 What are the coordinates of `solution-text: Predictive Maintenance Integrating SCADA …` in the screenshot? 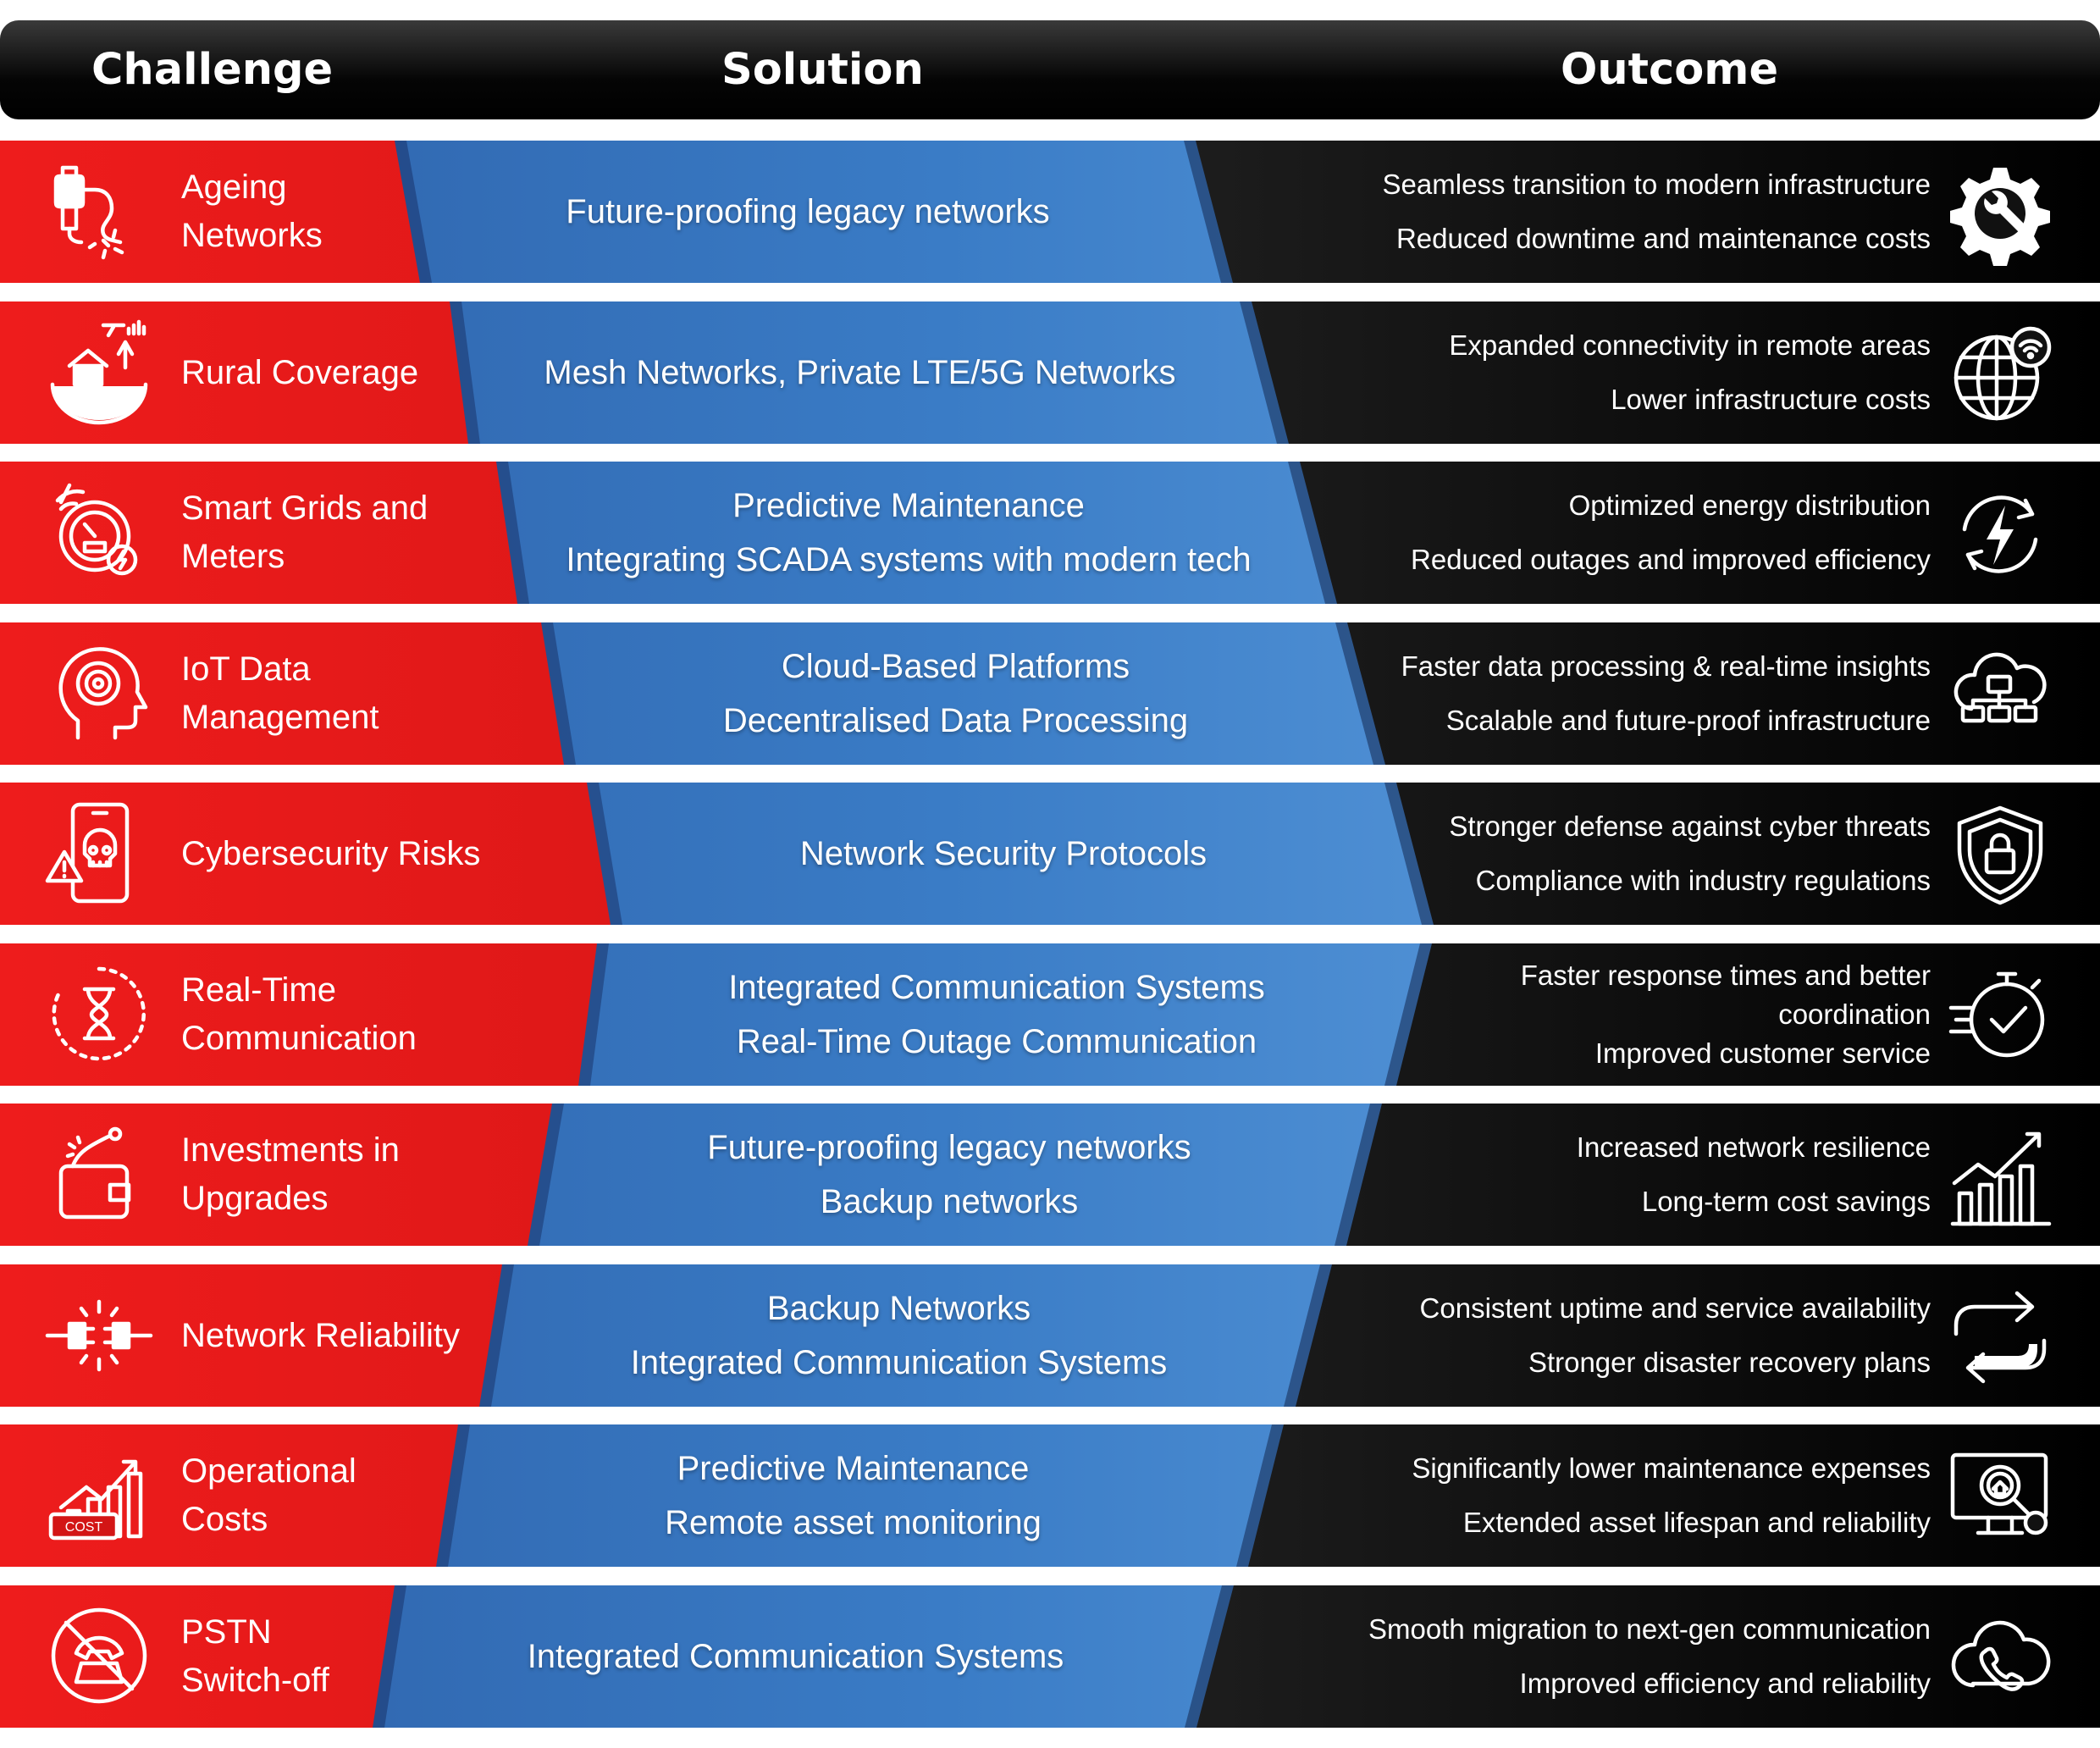 It's located at (908, 533).